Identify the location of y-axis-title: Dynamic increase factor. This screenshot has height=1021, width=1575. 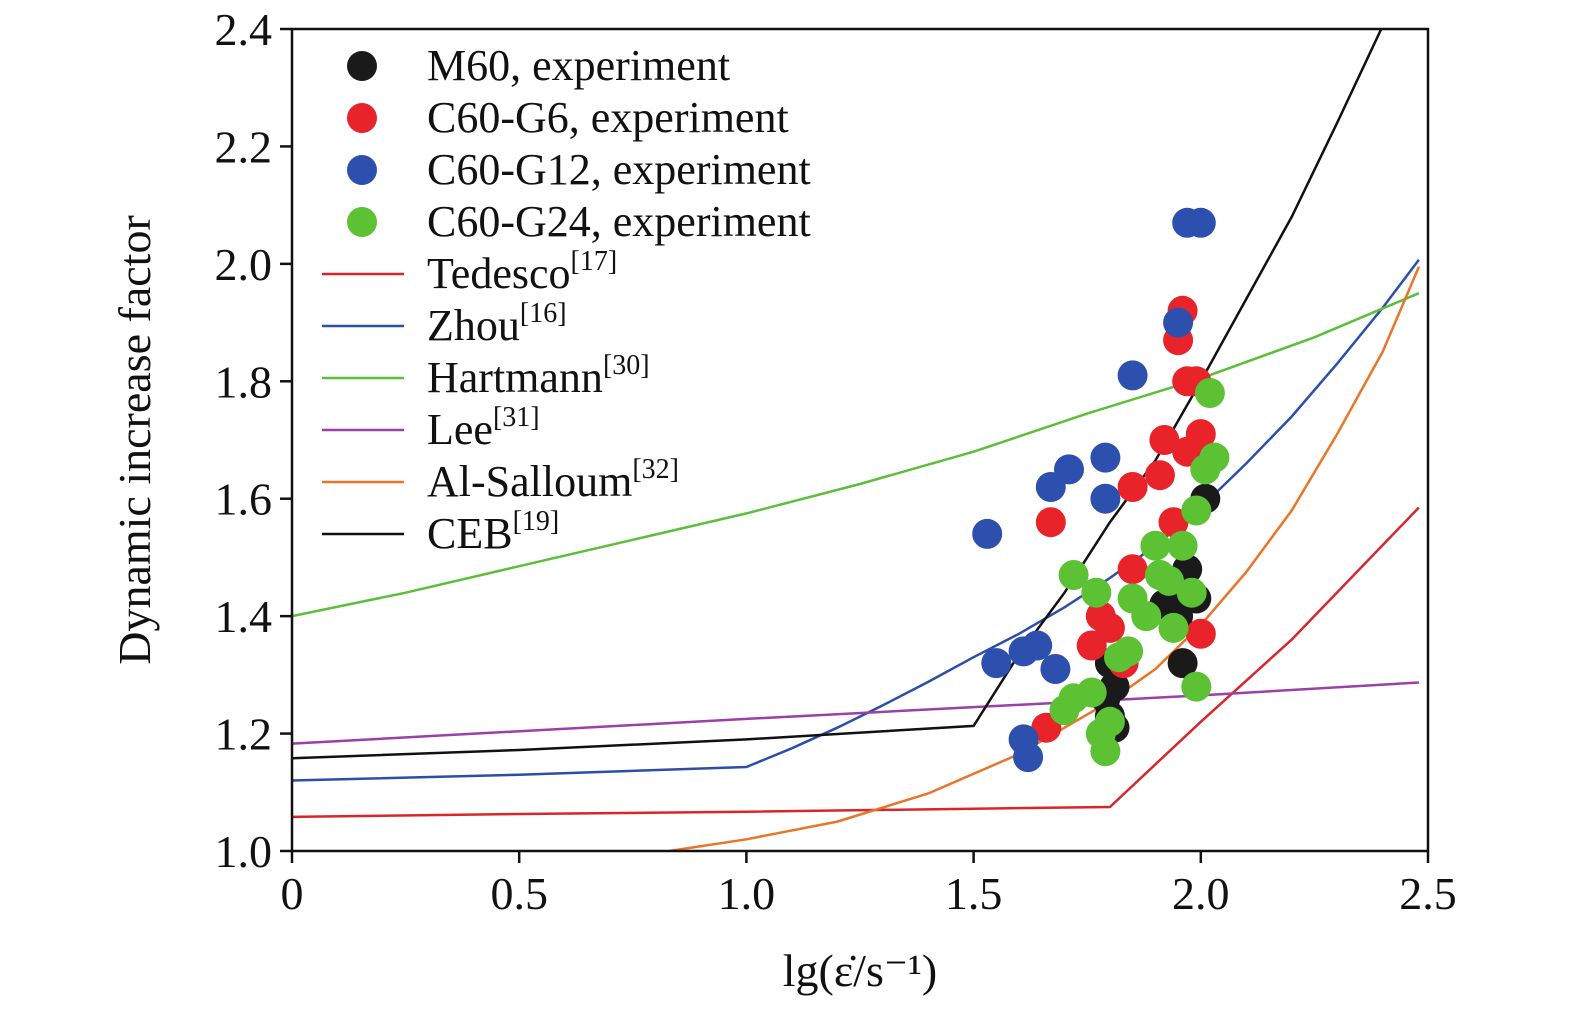
(134, 440).